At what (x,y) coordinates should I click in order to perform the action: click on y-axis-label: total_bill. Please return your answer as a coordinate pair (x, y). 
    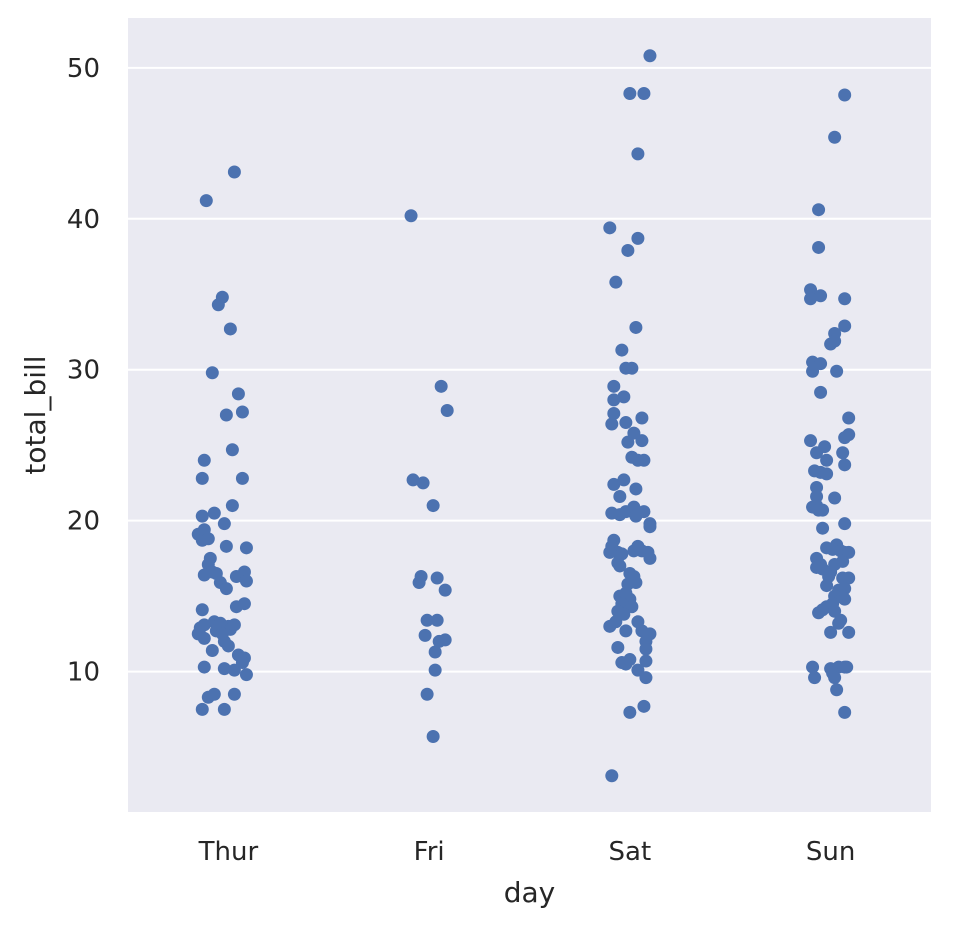
    Looking at the image, I should click on (35, 414).